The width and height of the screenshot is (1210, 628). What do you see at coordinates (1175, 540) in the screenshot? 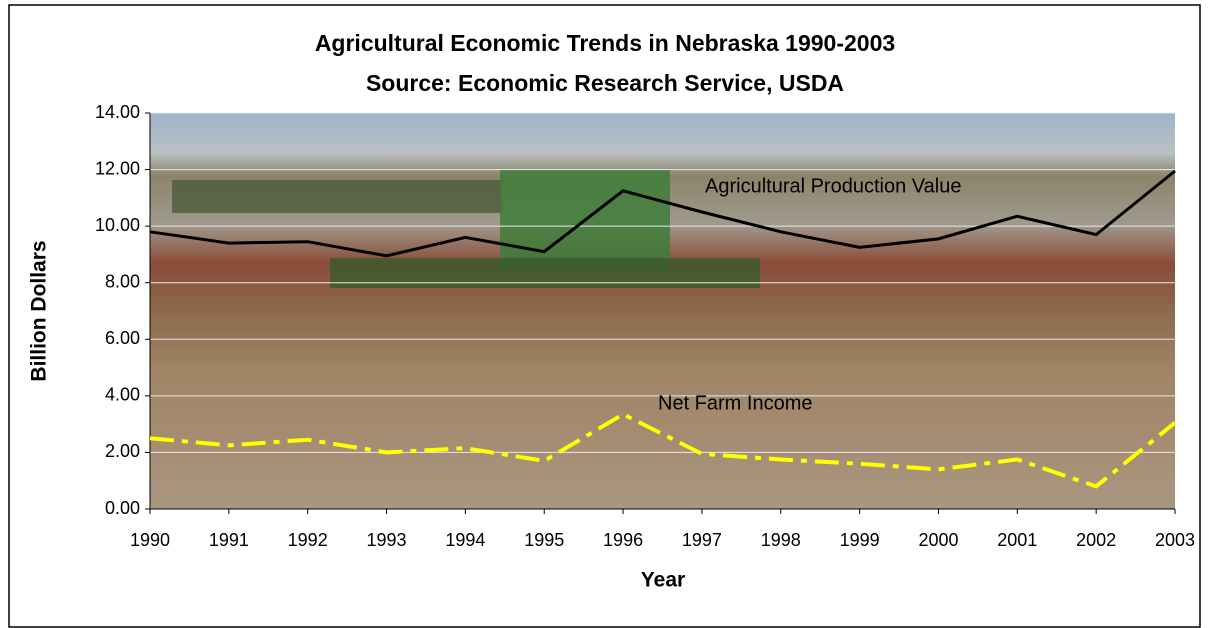
I see `x-tick-label: 2003` at bounding box center [1175, 540].